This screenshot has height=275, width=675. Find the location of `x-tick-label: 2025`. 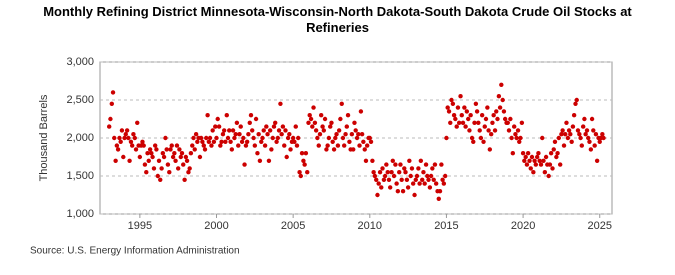

x-tick-label: 2025 is located at coordinates (599, 226).